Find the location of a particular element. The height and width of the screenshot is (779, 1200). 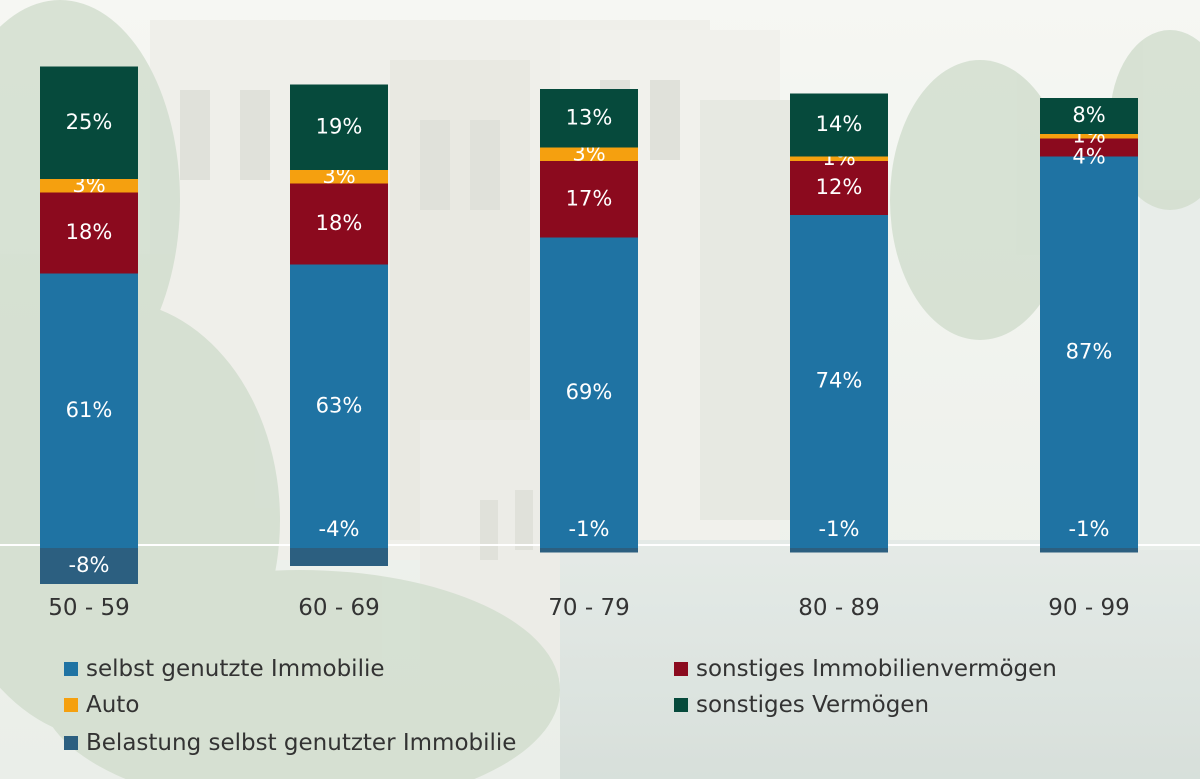

x-tick-label: 90 - 99 is located at coordinates (1088, 608).